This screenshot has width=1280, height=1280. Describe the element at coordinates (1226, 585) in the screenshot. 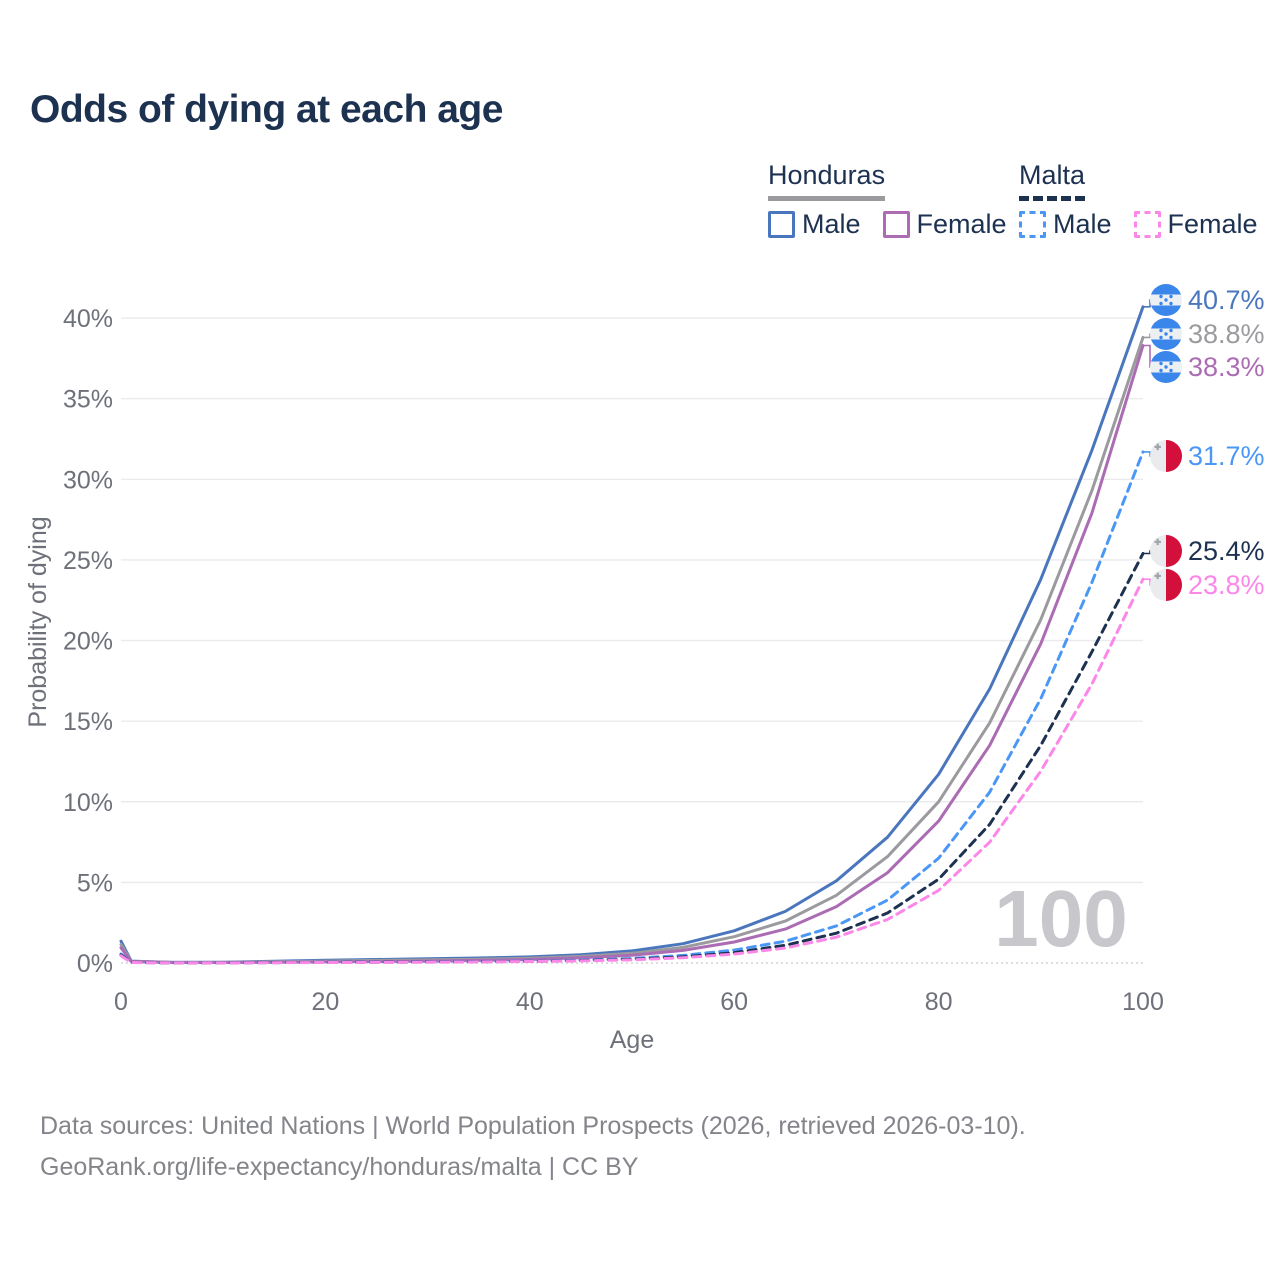

I see `end-value-label-malta-female: 23.8%` at that location.